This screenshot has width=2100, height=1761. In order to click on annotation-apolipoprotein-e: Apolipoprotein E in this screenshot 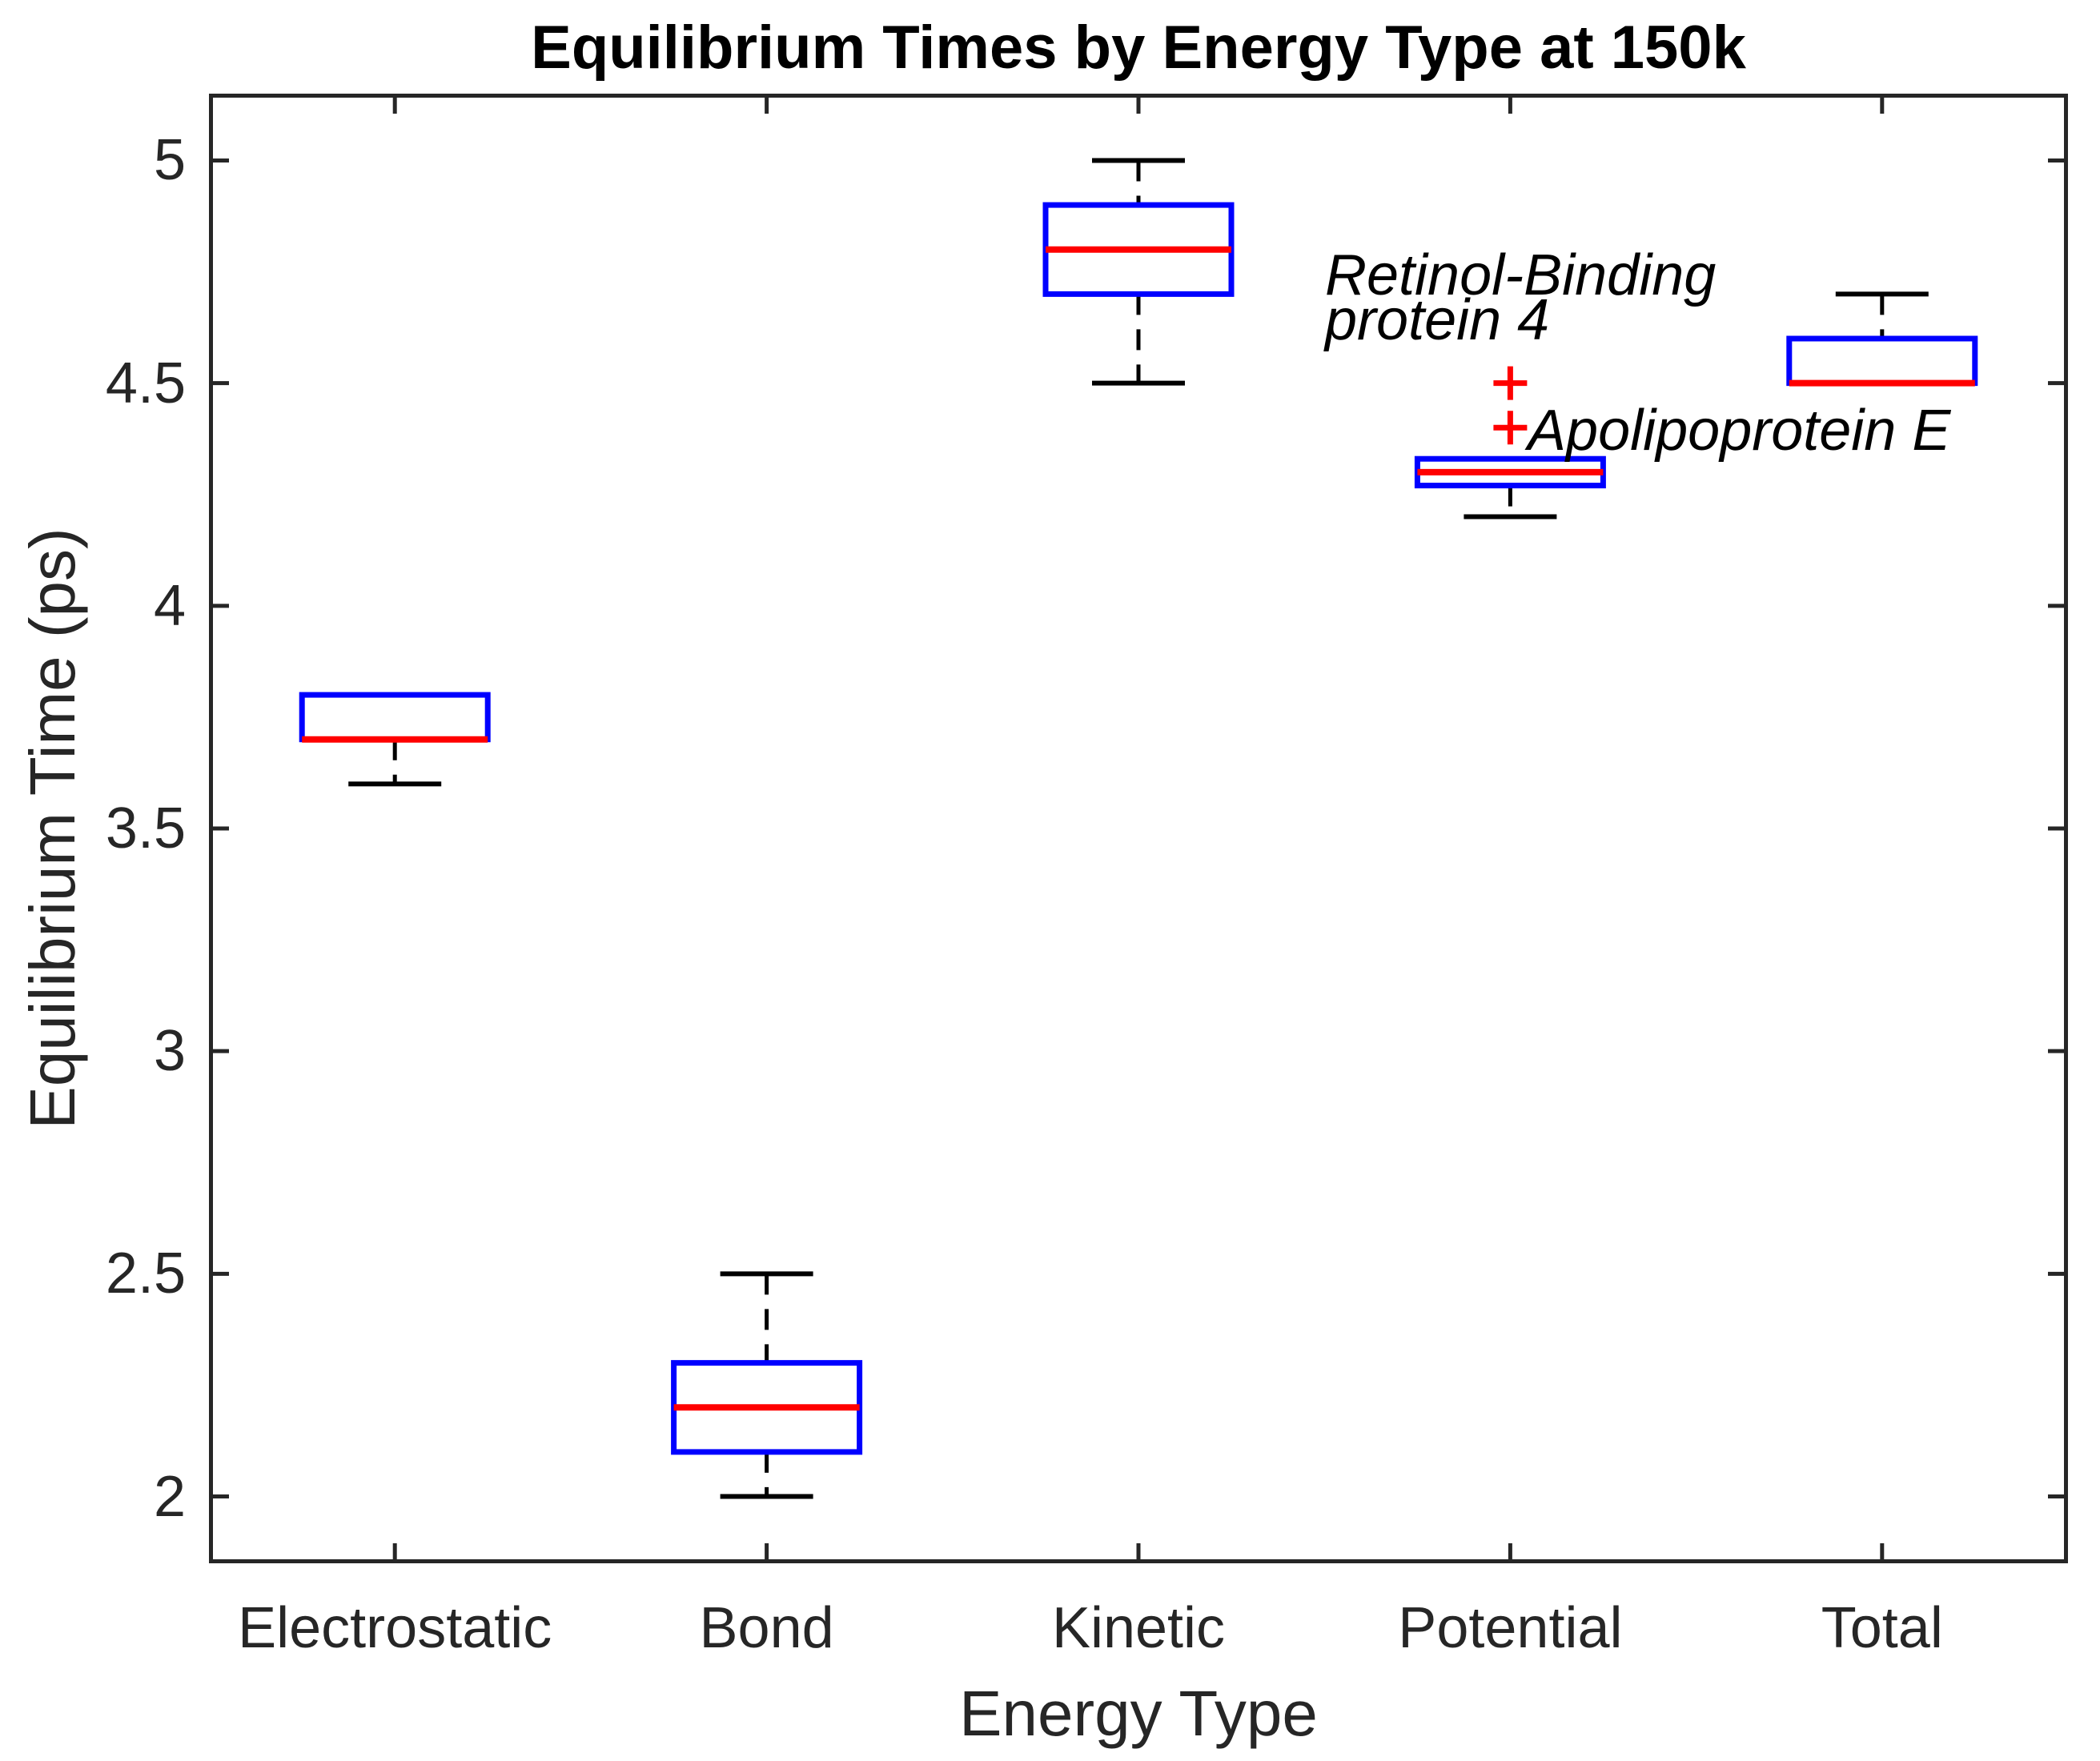, I will do `click(1739, 431)`.